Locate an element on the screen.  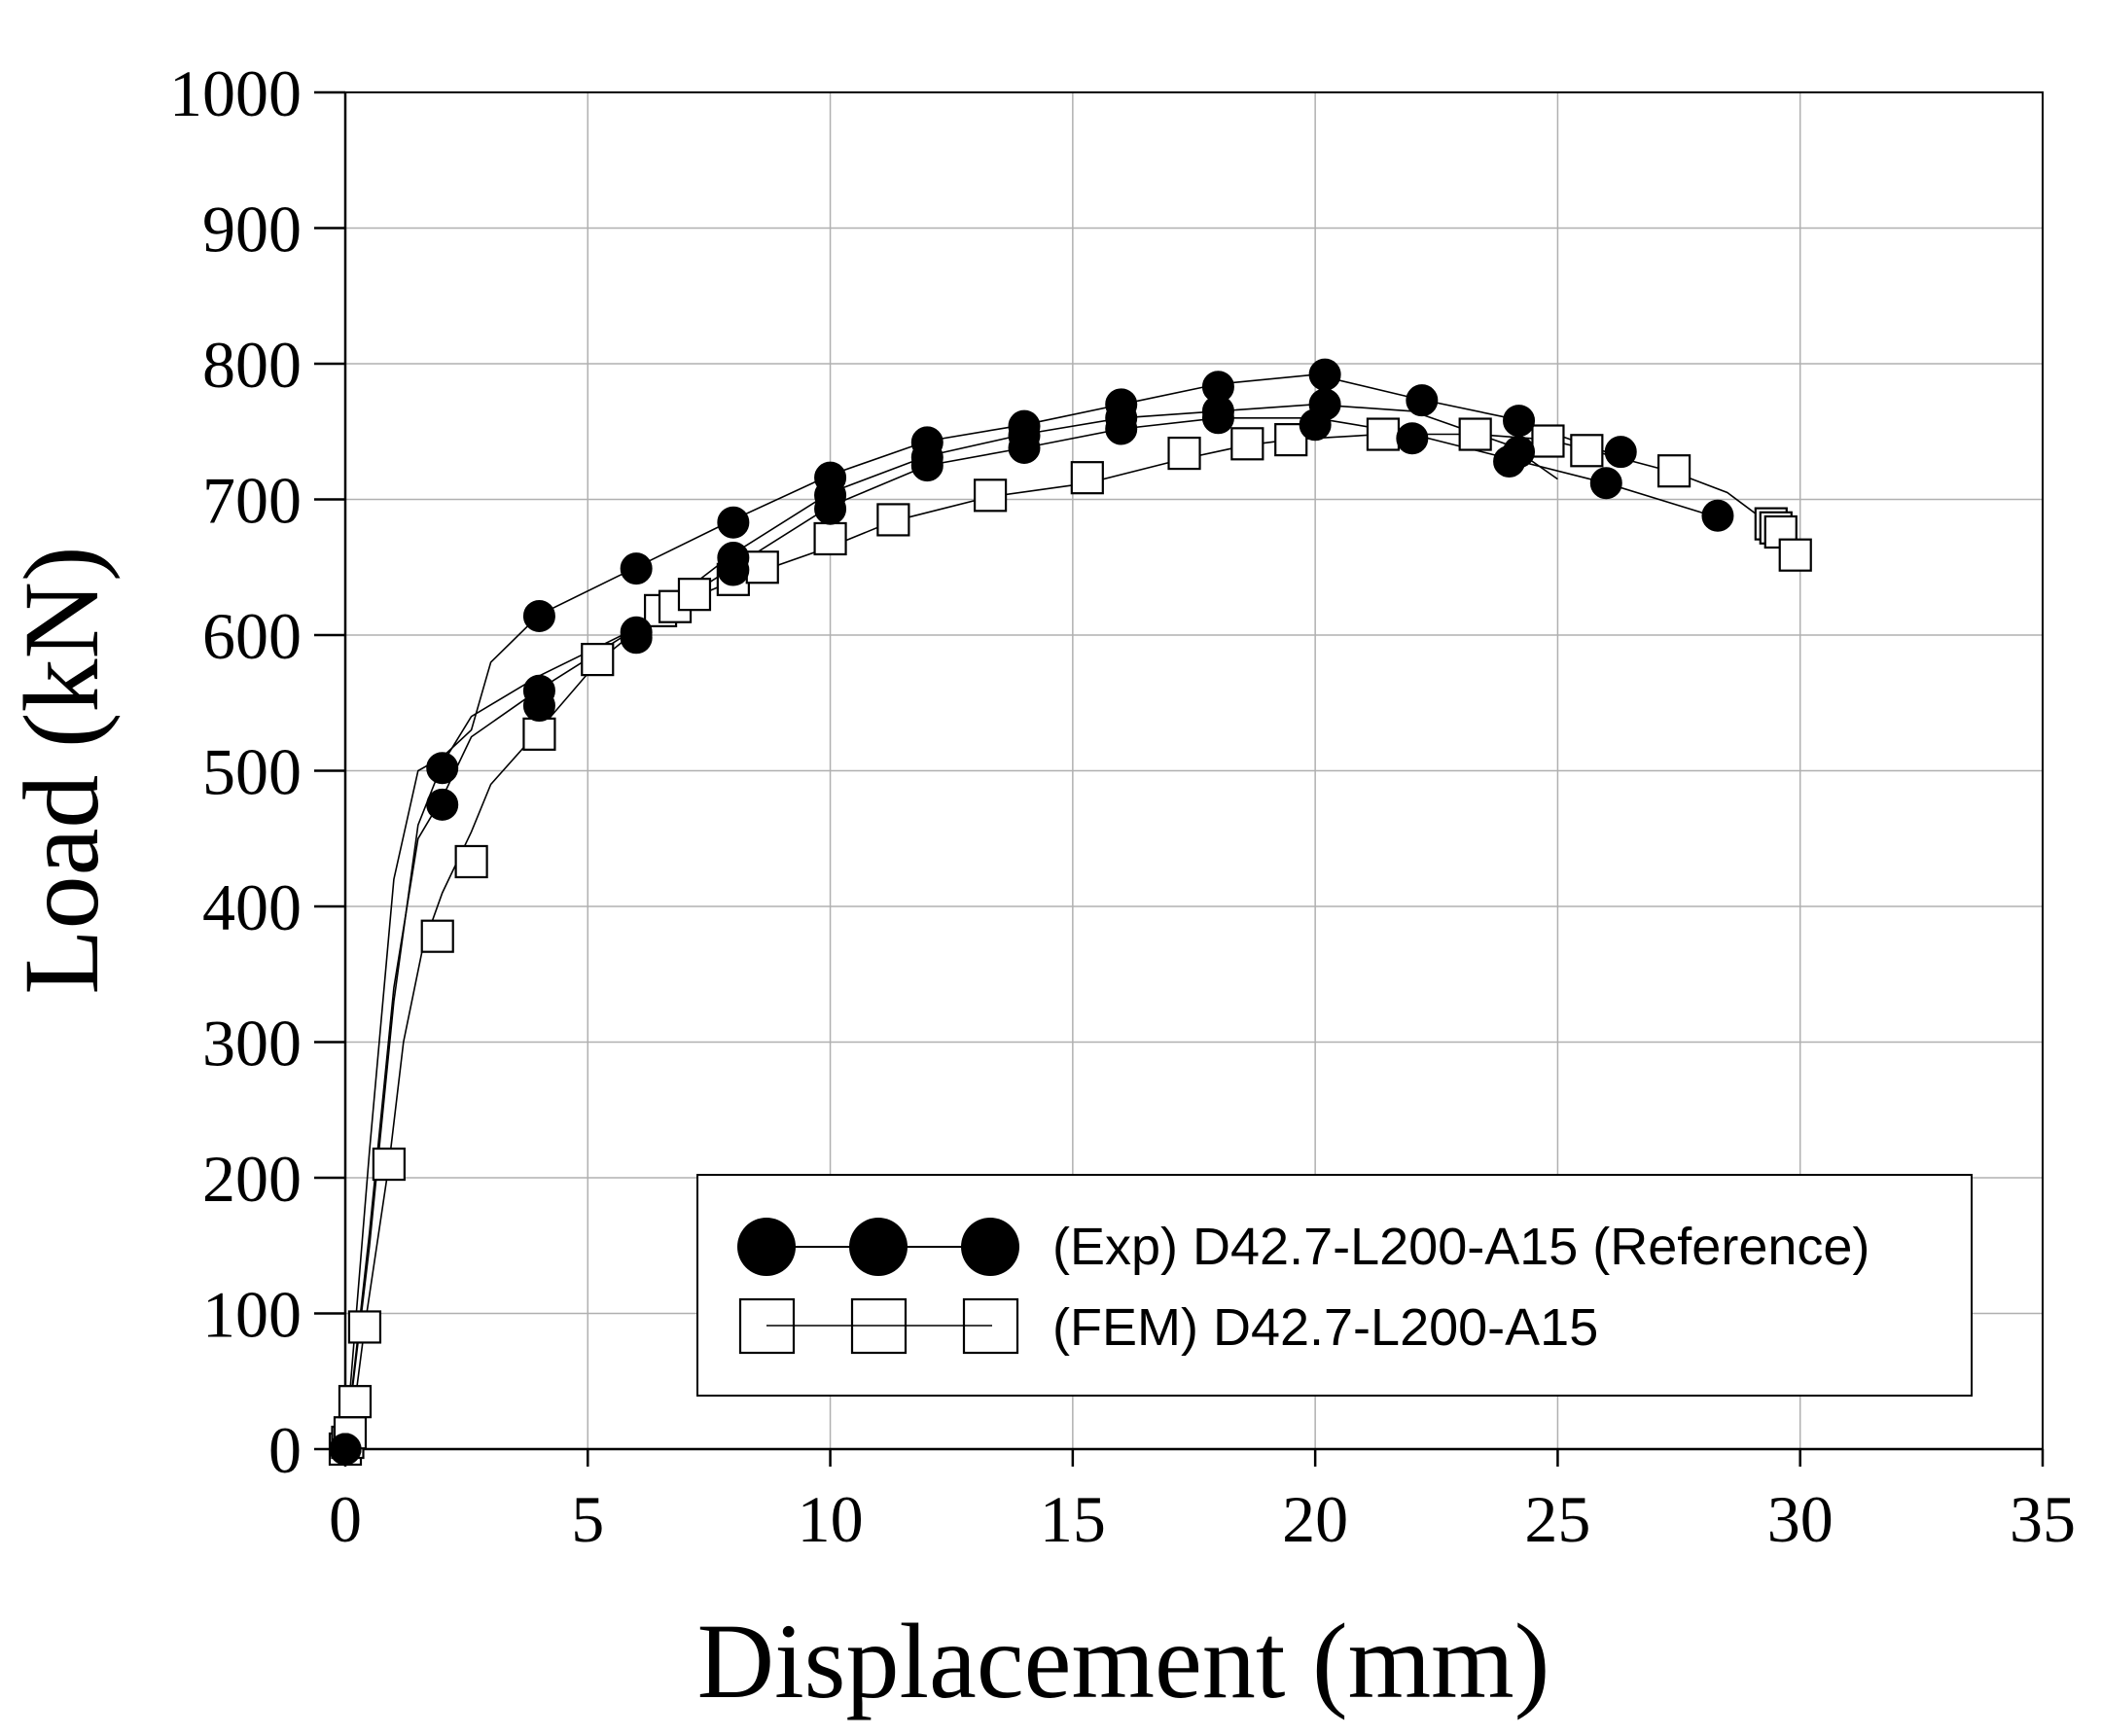
x-tick-label: 5 is located at coordinates (587, 1519).